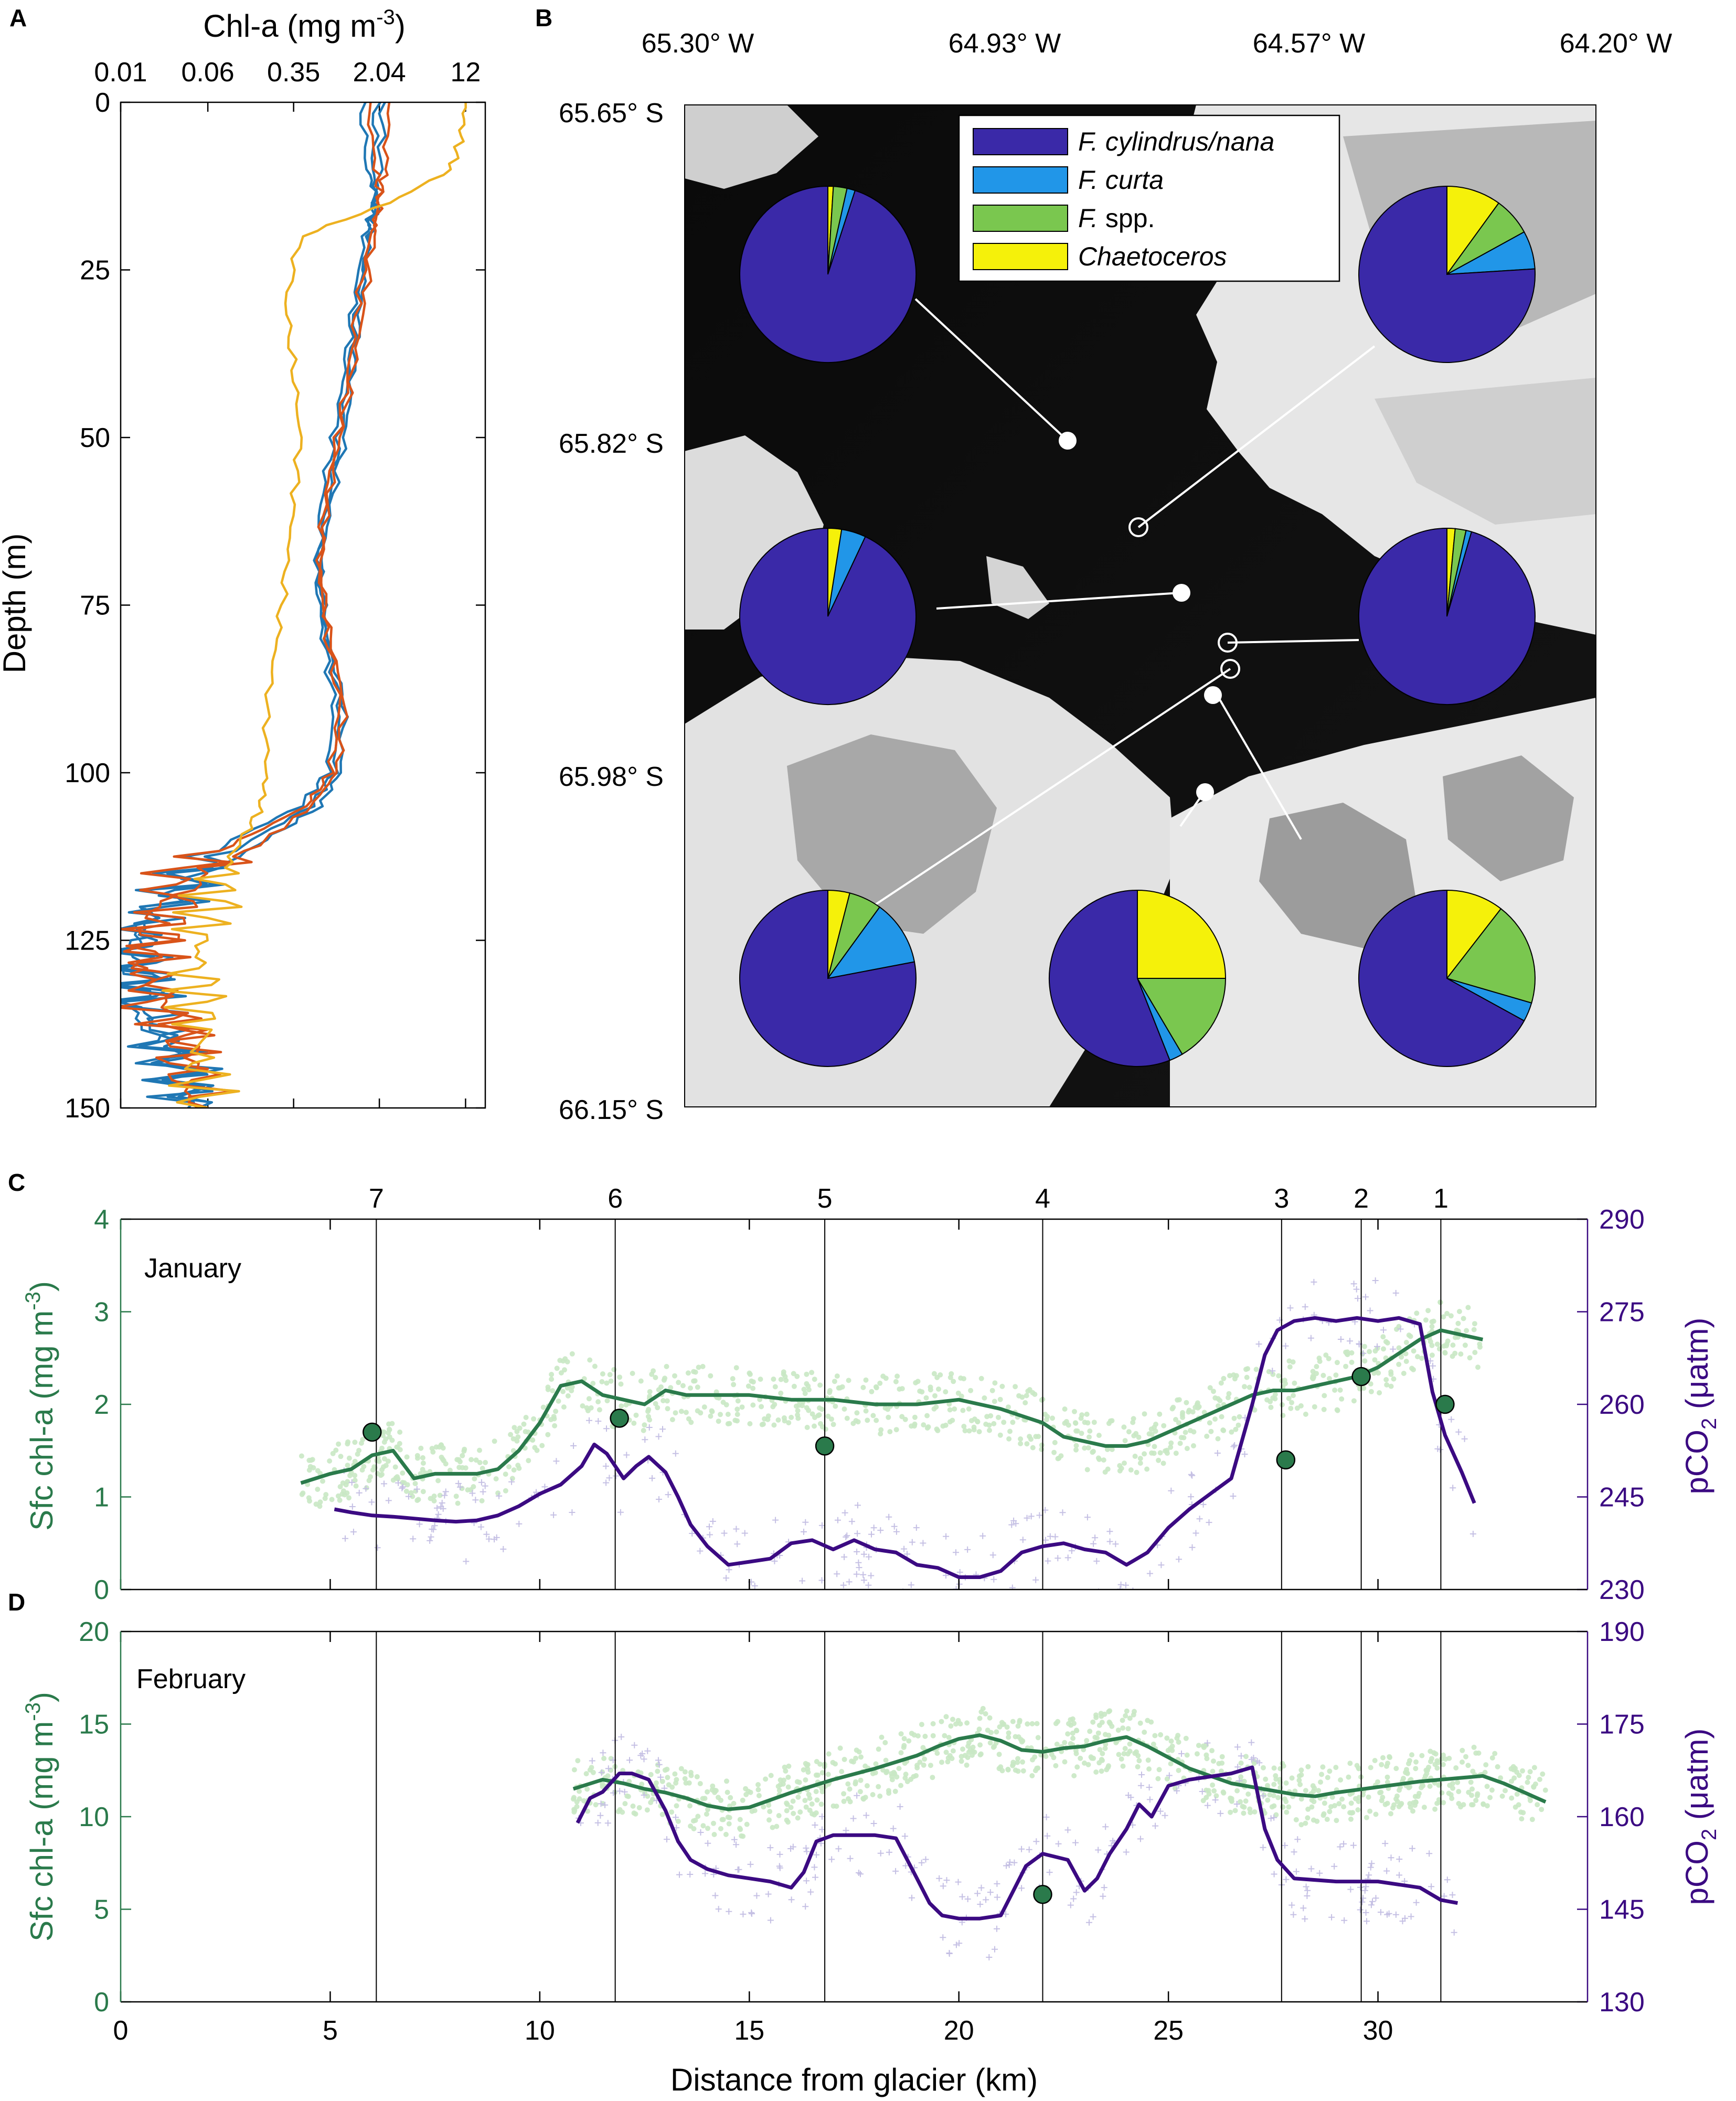 The image size is (1736, 2101). I want to click on y-tick-label: 0, so click(102, 103).